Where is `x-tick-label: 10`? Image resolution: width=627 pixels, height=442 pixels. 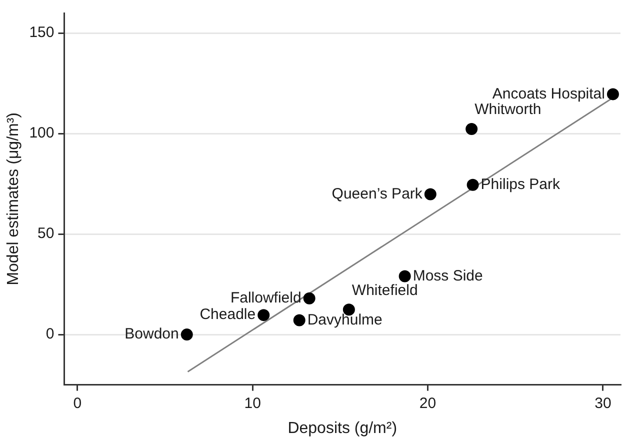
x-tick-label: 10 is located at coordinates (252, 403).